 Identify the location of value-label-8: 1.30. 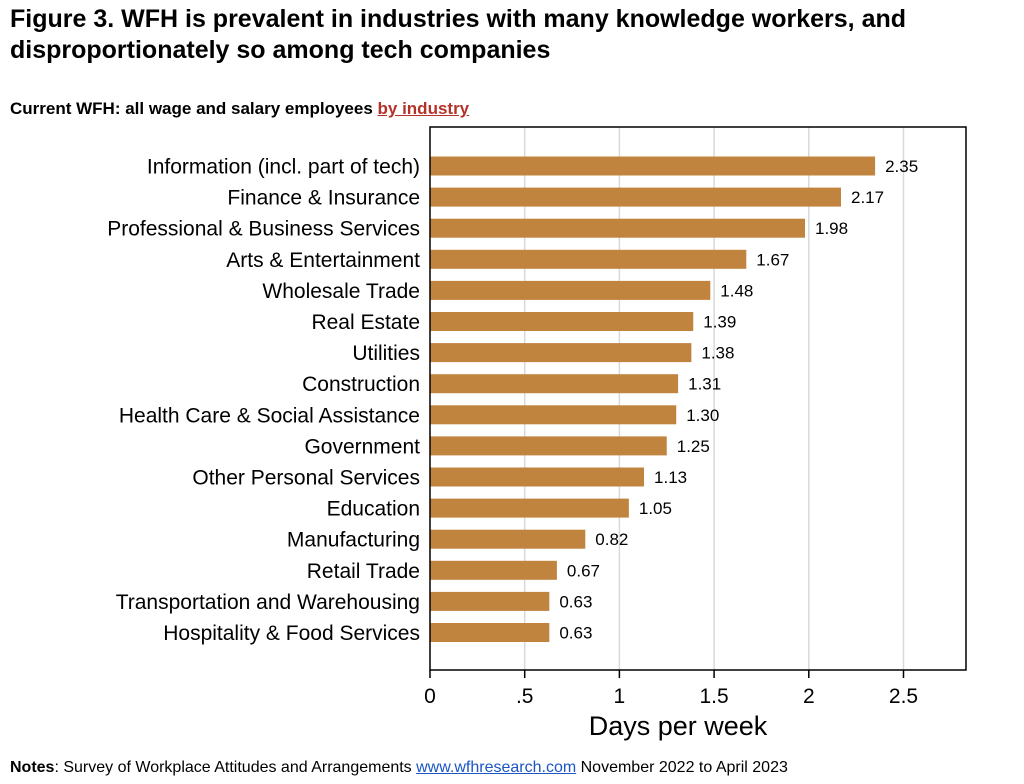
(702, 415).